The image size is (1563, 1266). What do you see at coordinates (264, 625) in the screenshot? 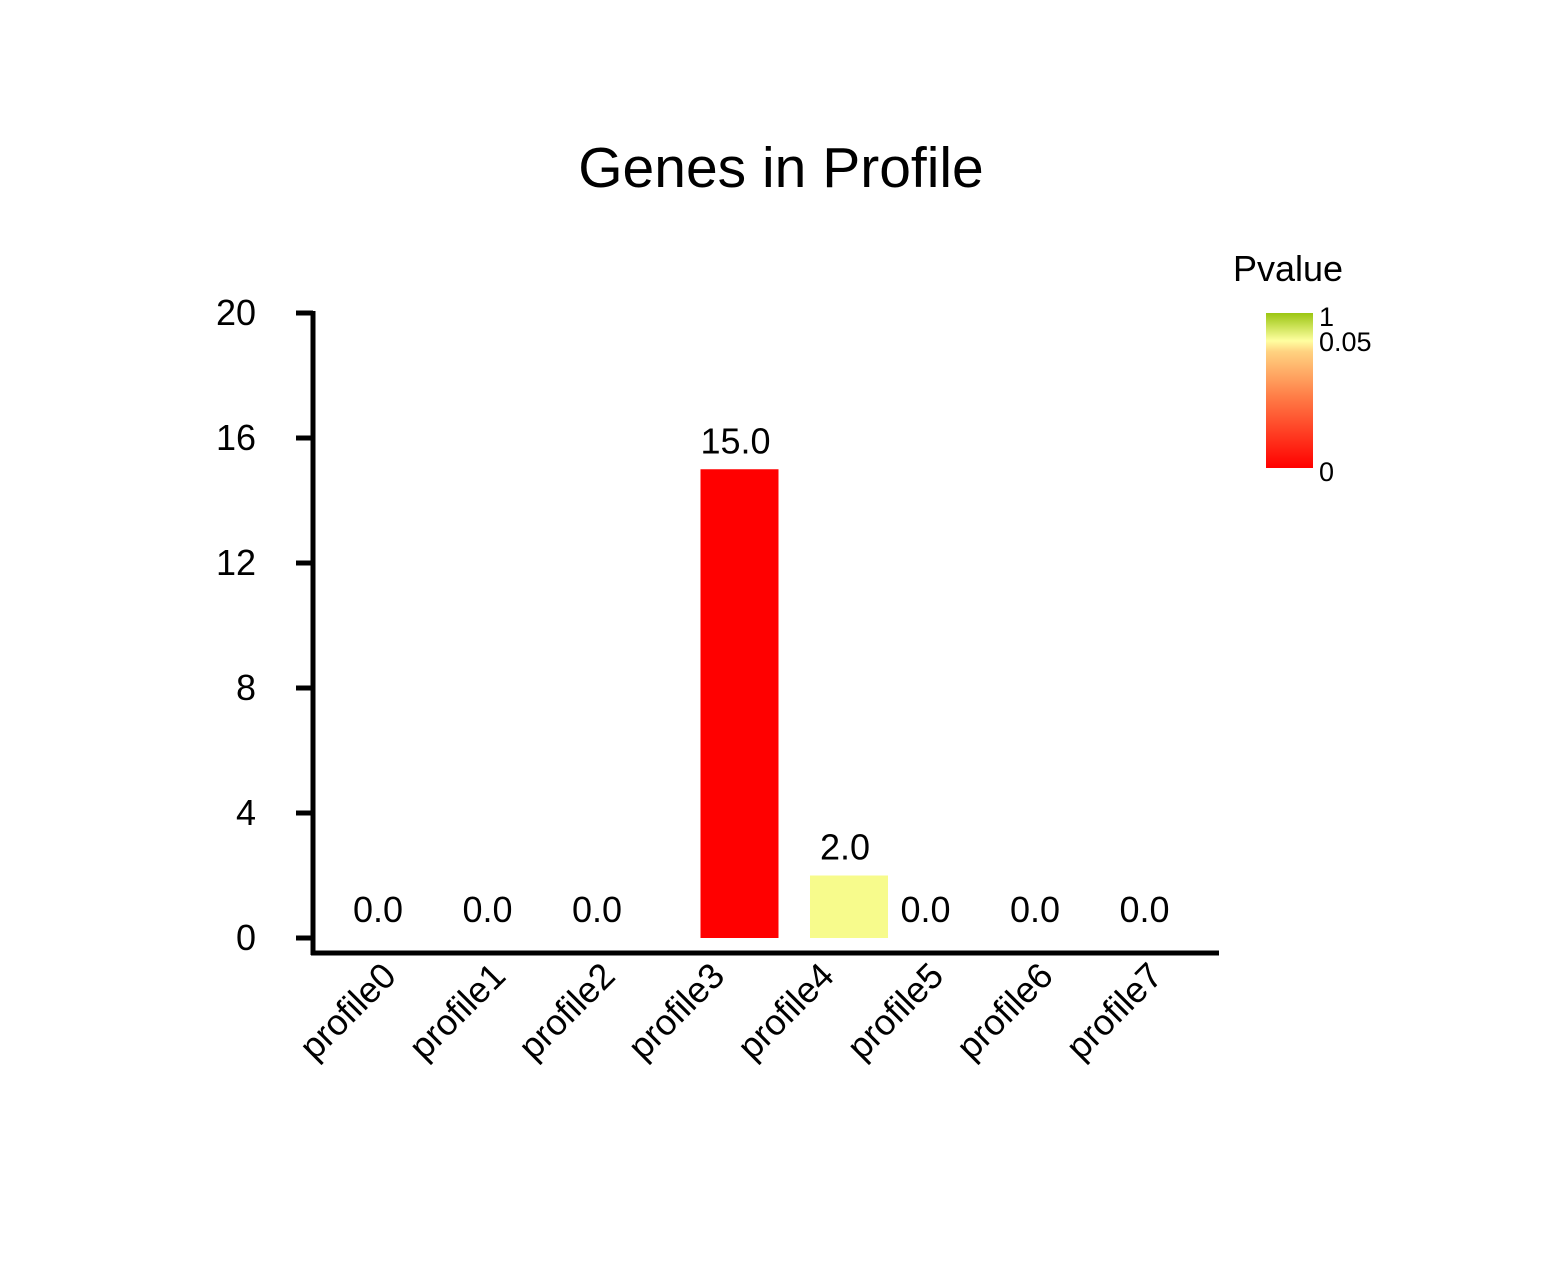
I see `y-axis-ticks: 0 4 8 12 16 20` at bounding box center [264, 625].